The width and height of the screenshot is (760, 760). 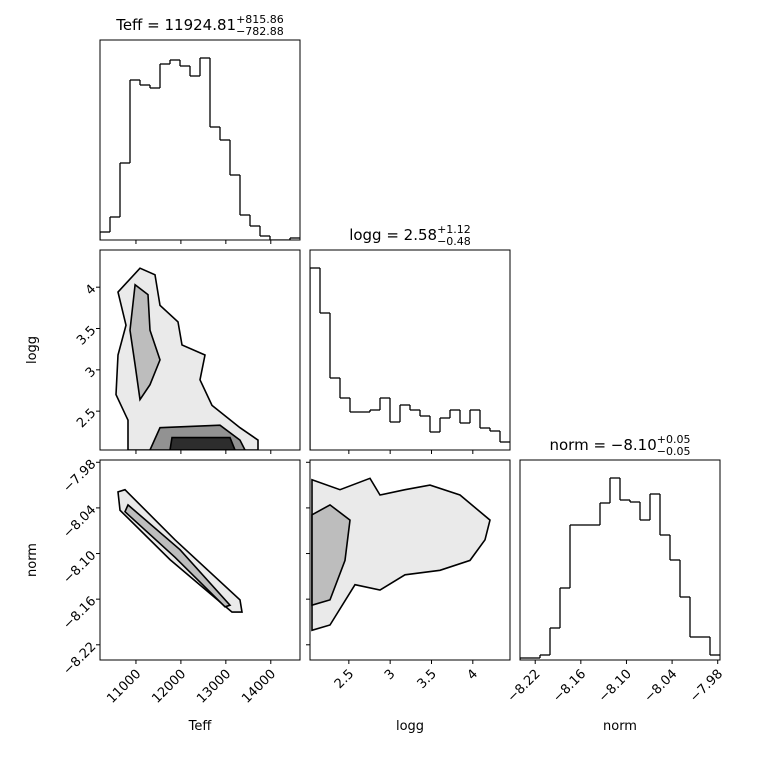 What do you see at coordinates (620, 726) in the screenshot?
I see `x-axis-label: norm` at bounding box center [620, 726].